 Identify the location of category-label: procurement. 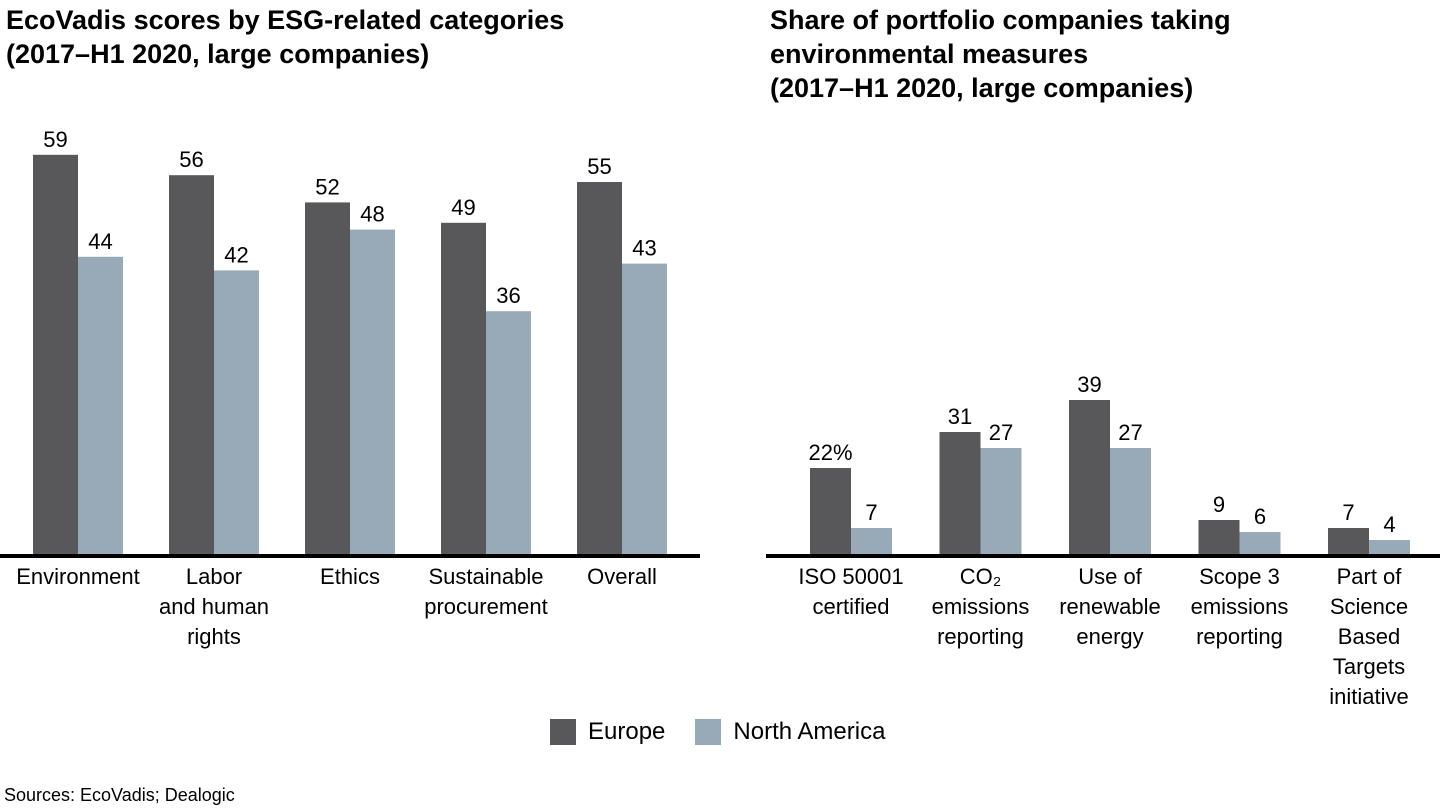
(486, 606).